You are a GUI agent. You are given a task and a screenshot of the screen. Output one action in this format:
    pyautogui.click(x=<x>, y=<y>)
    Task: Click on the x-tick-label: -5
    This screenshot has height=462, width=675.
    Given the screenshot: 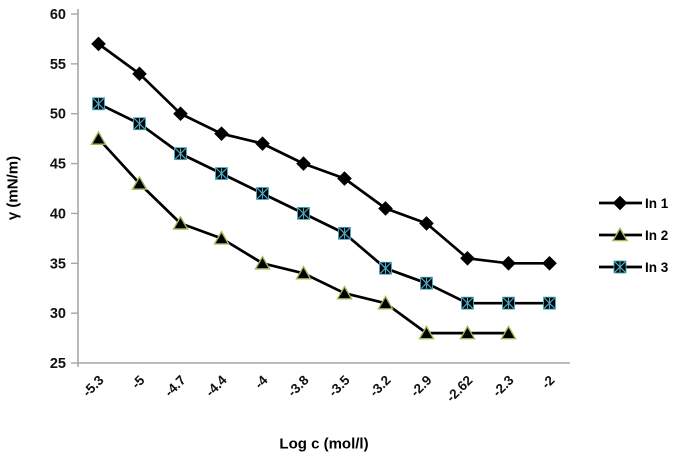 What is the action you would take?
    pyautogui.click(x=138, y=381)
    